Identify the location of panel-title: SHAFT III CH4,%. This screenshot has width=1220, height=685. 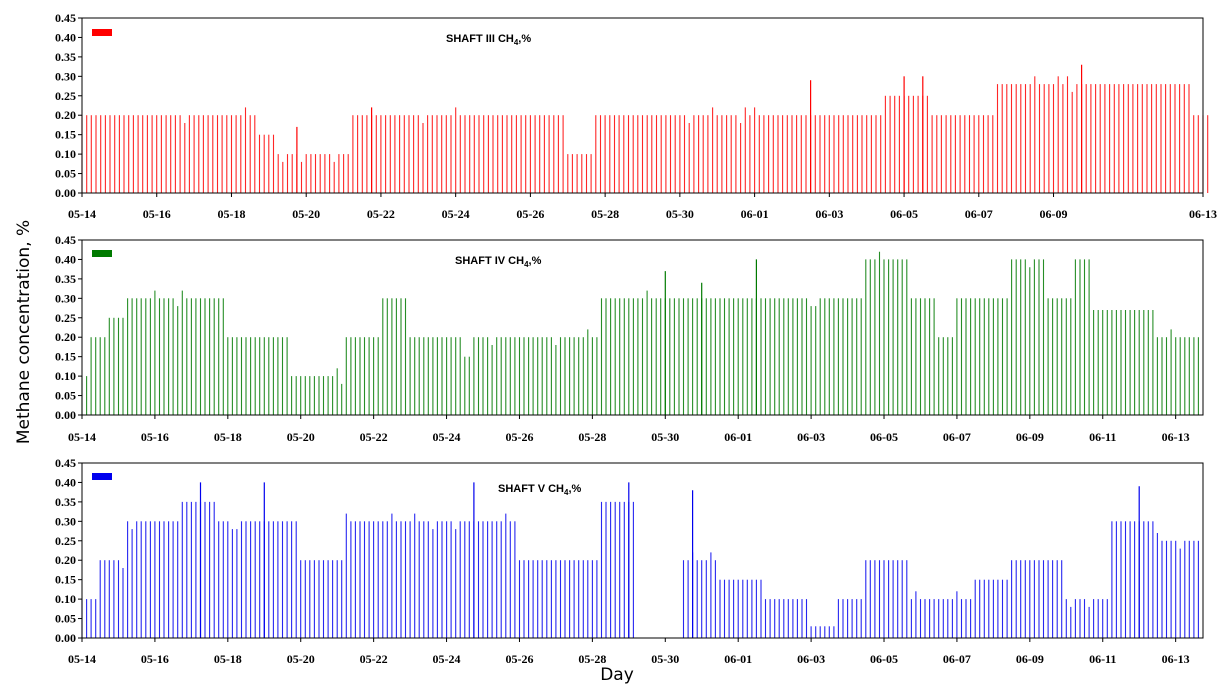
(488, 40).